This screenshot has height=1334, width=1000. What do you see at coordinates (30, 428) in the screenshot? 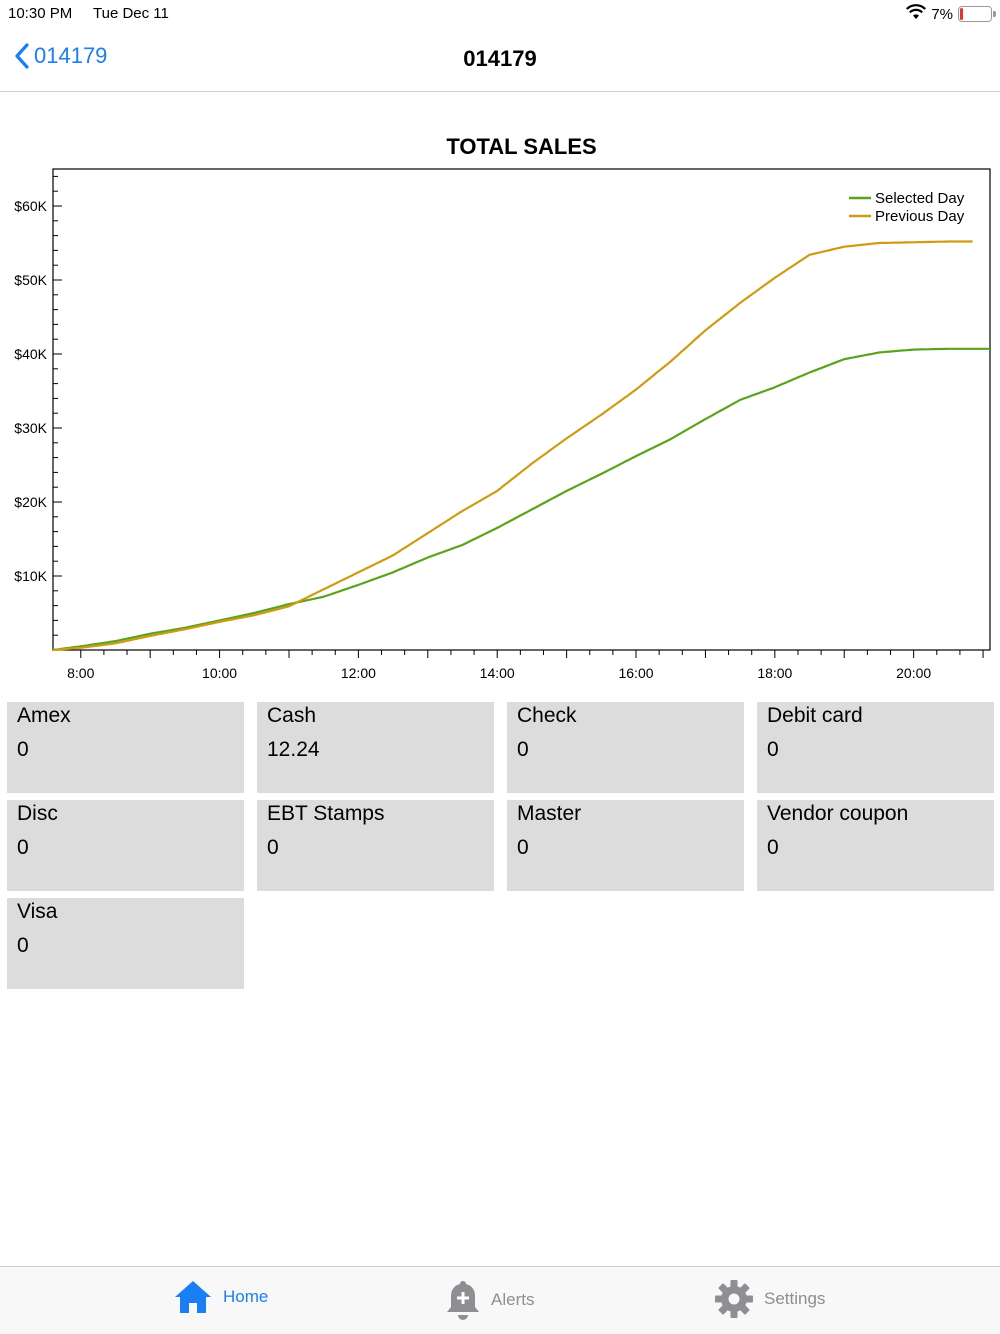
I see `y-tick-label: $30K` at bounding box center [30, 428].